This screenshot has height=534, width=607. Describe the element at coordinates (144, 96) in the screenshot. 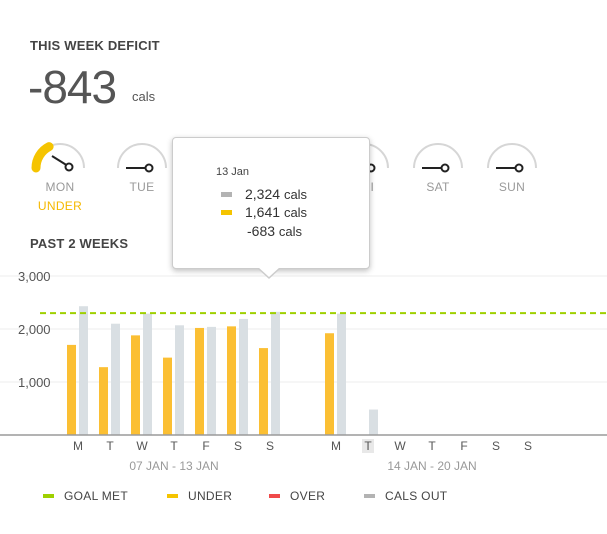

I see `deficit-unit: cals` at that location.